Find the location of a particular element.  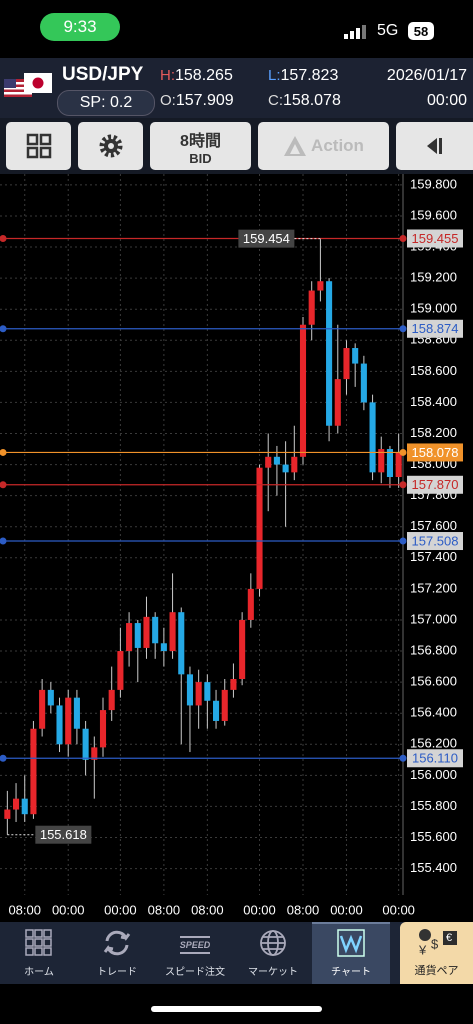

time: 00:00 is located at coordinates (446, 100).